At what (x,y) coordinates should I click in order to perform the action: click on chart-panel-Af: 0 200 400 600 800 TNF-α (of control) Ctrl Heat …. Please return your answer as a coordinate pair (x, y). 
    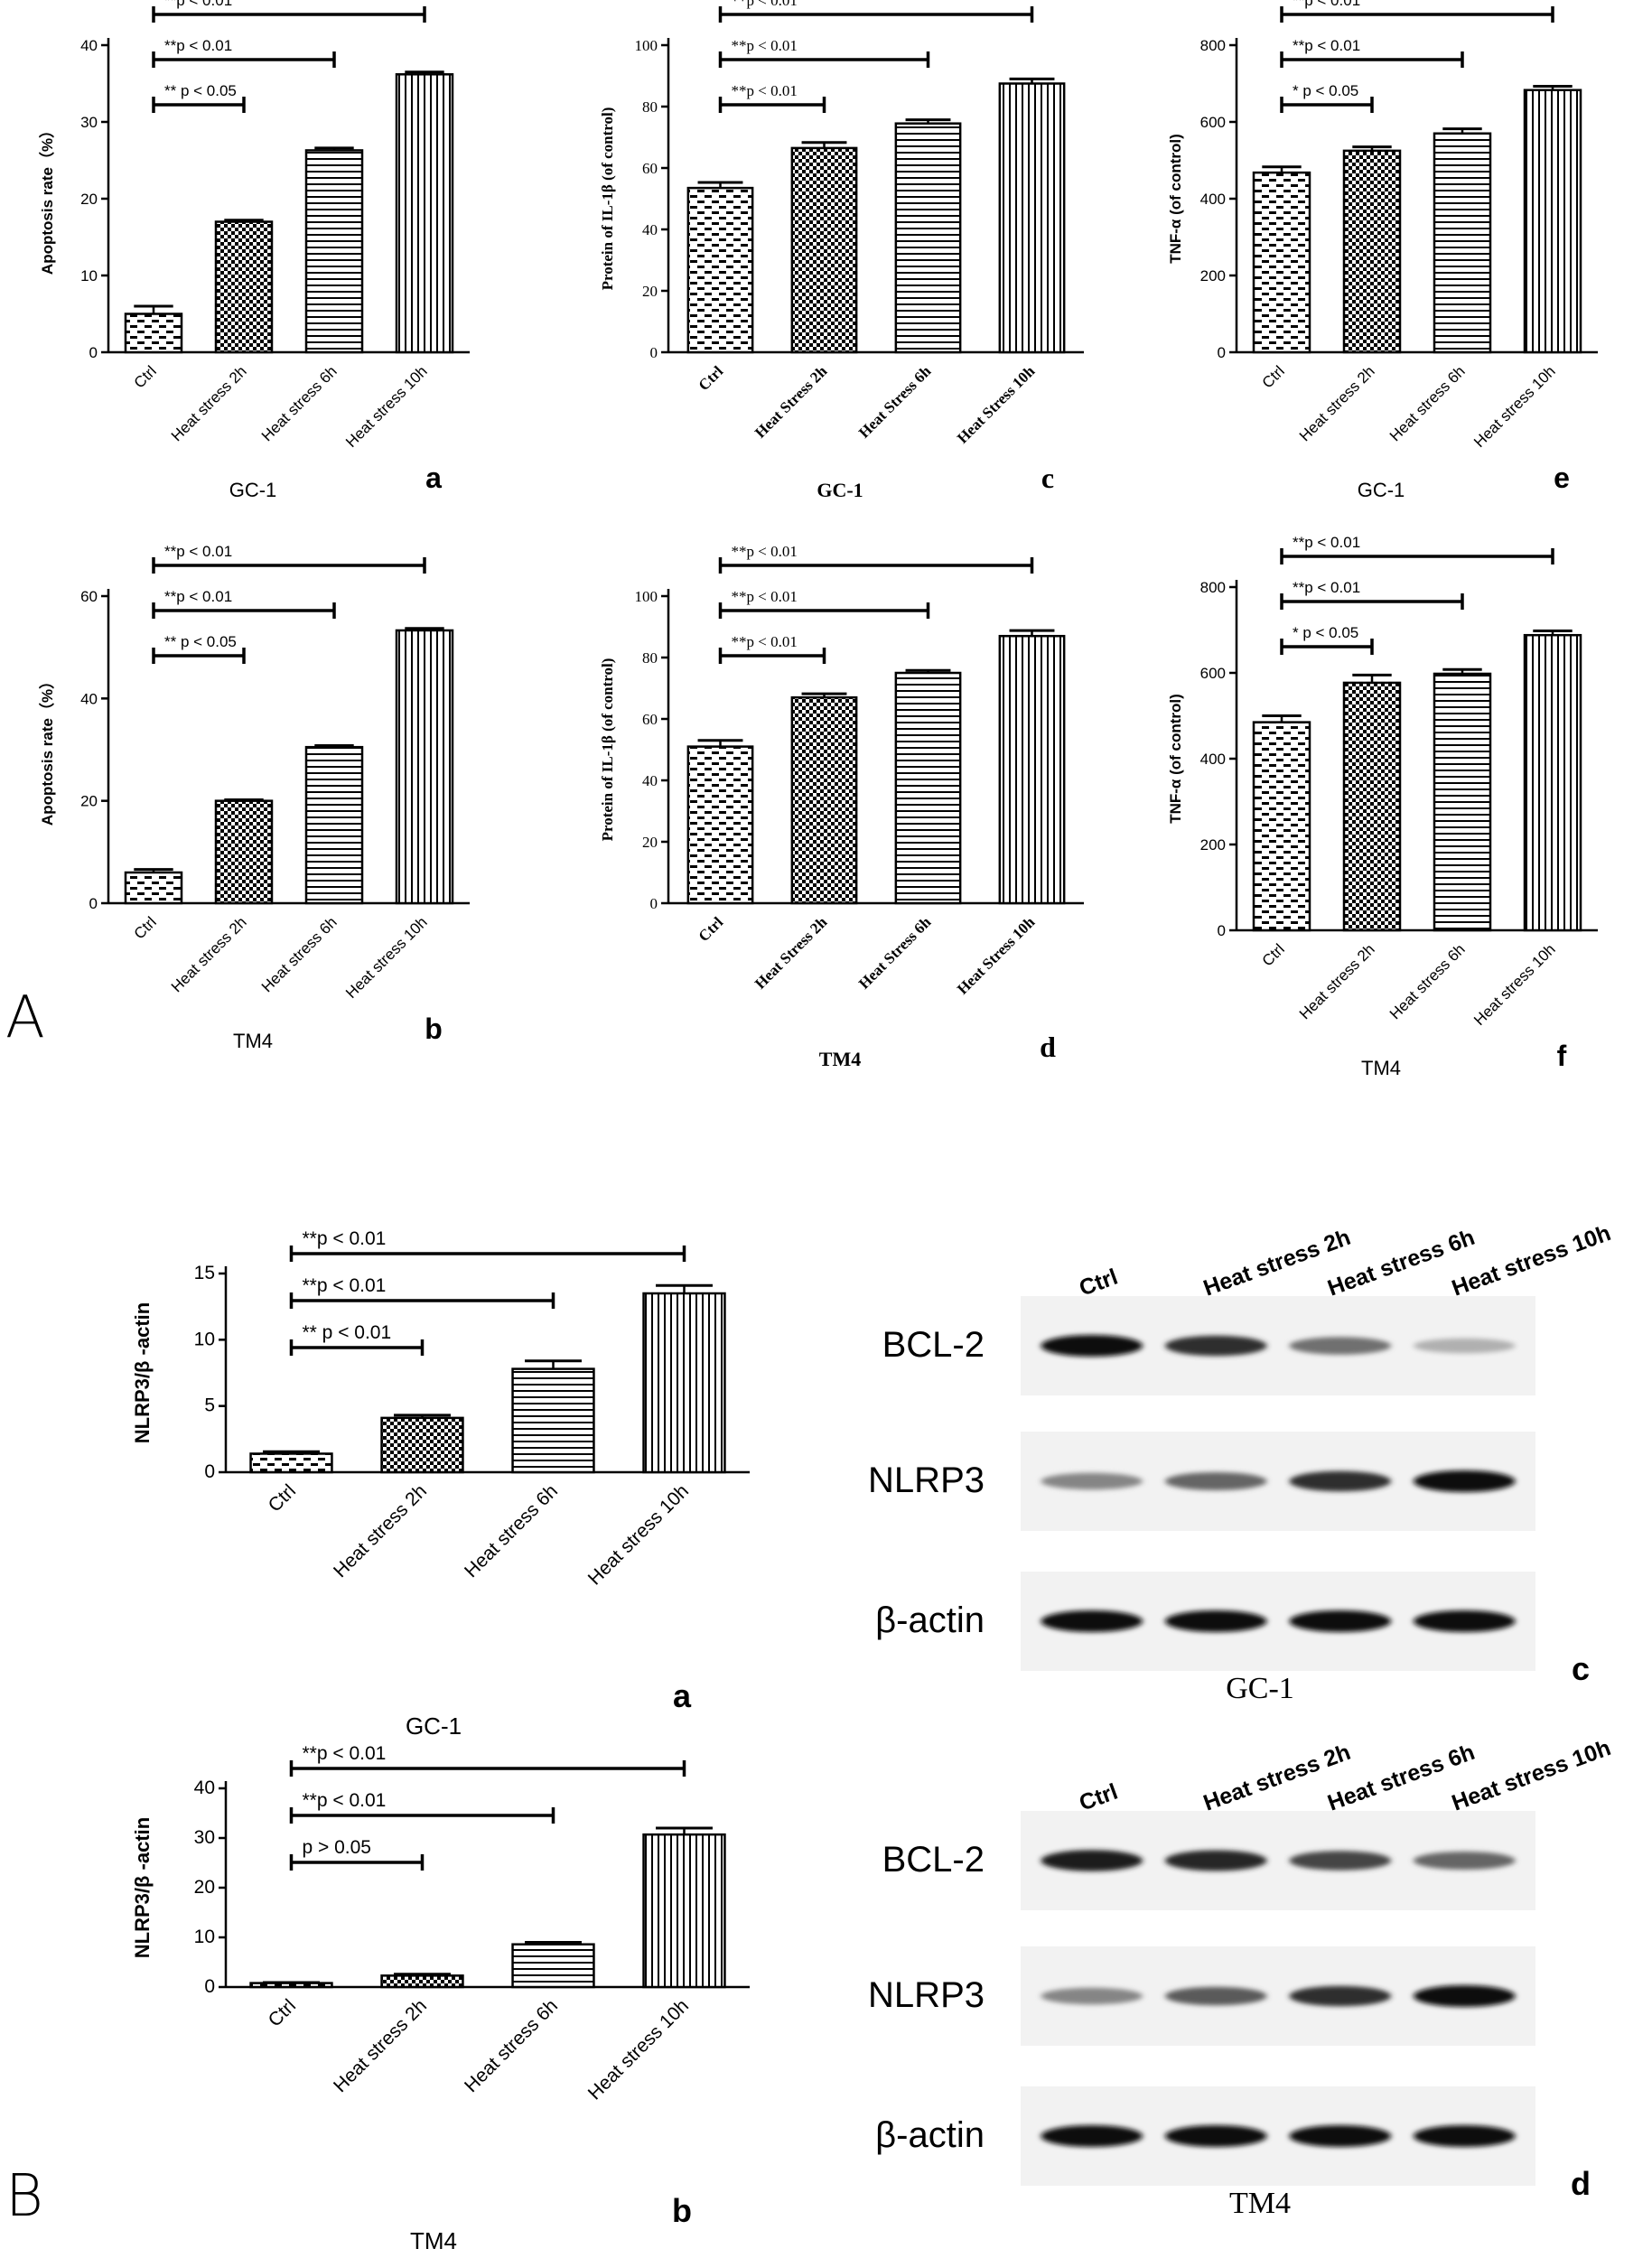
    Looking at the image, I should click on (1382, 806).